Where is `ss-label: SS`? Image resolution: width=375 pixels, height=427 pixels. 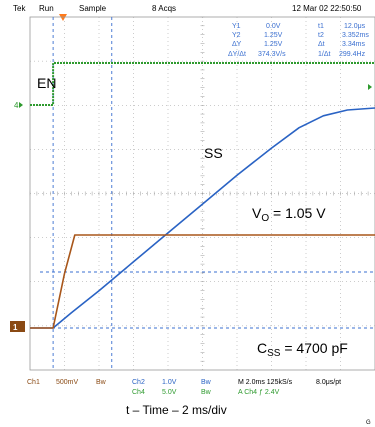 ss-label: SS is located at coordinates (213, 153).